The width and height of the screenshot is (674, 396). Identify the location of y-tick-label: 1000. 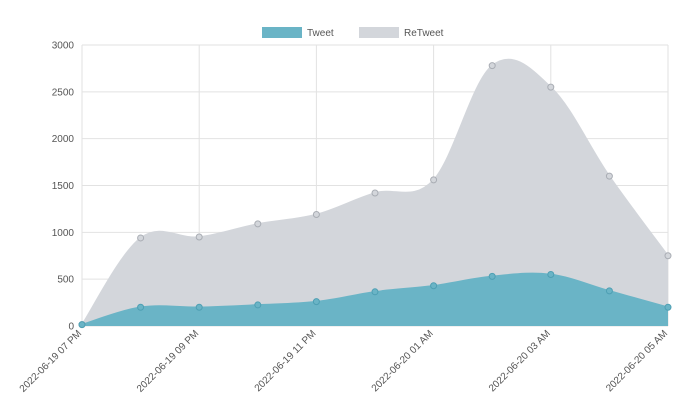
(63, 233).